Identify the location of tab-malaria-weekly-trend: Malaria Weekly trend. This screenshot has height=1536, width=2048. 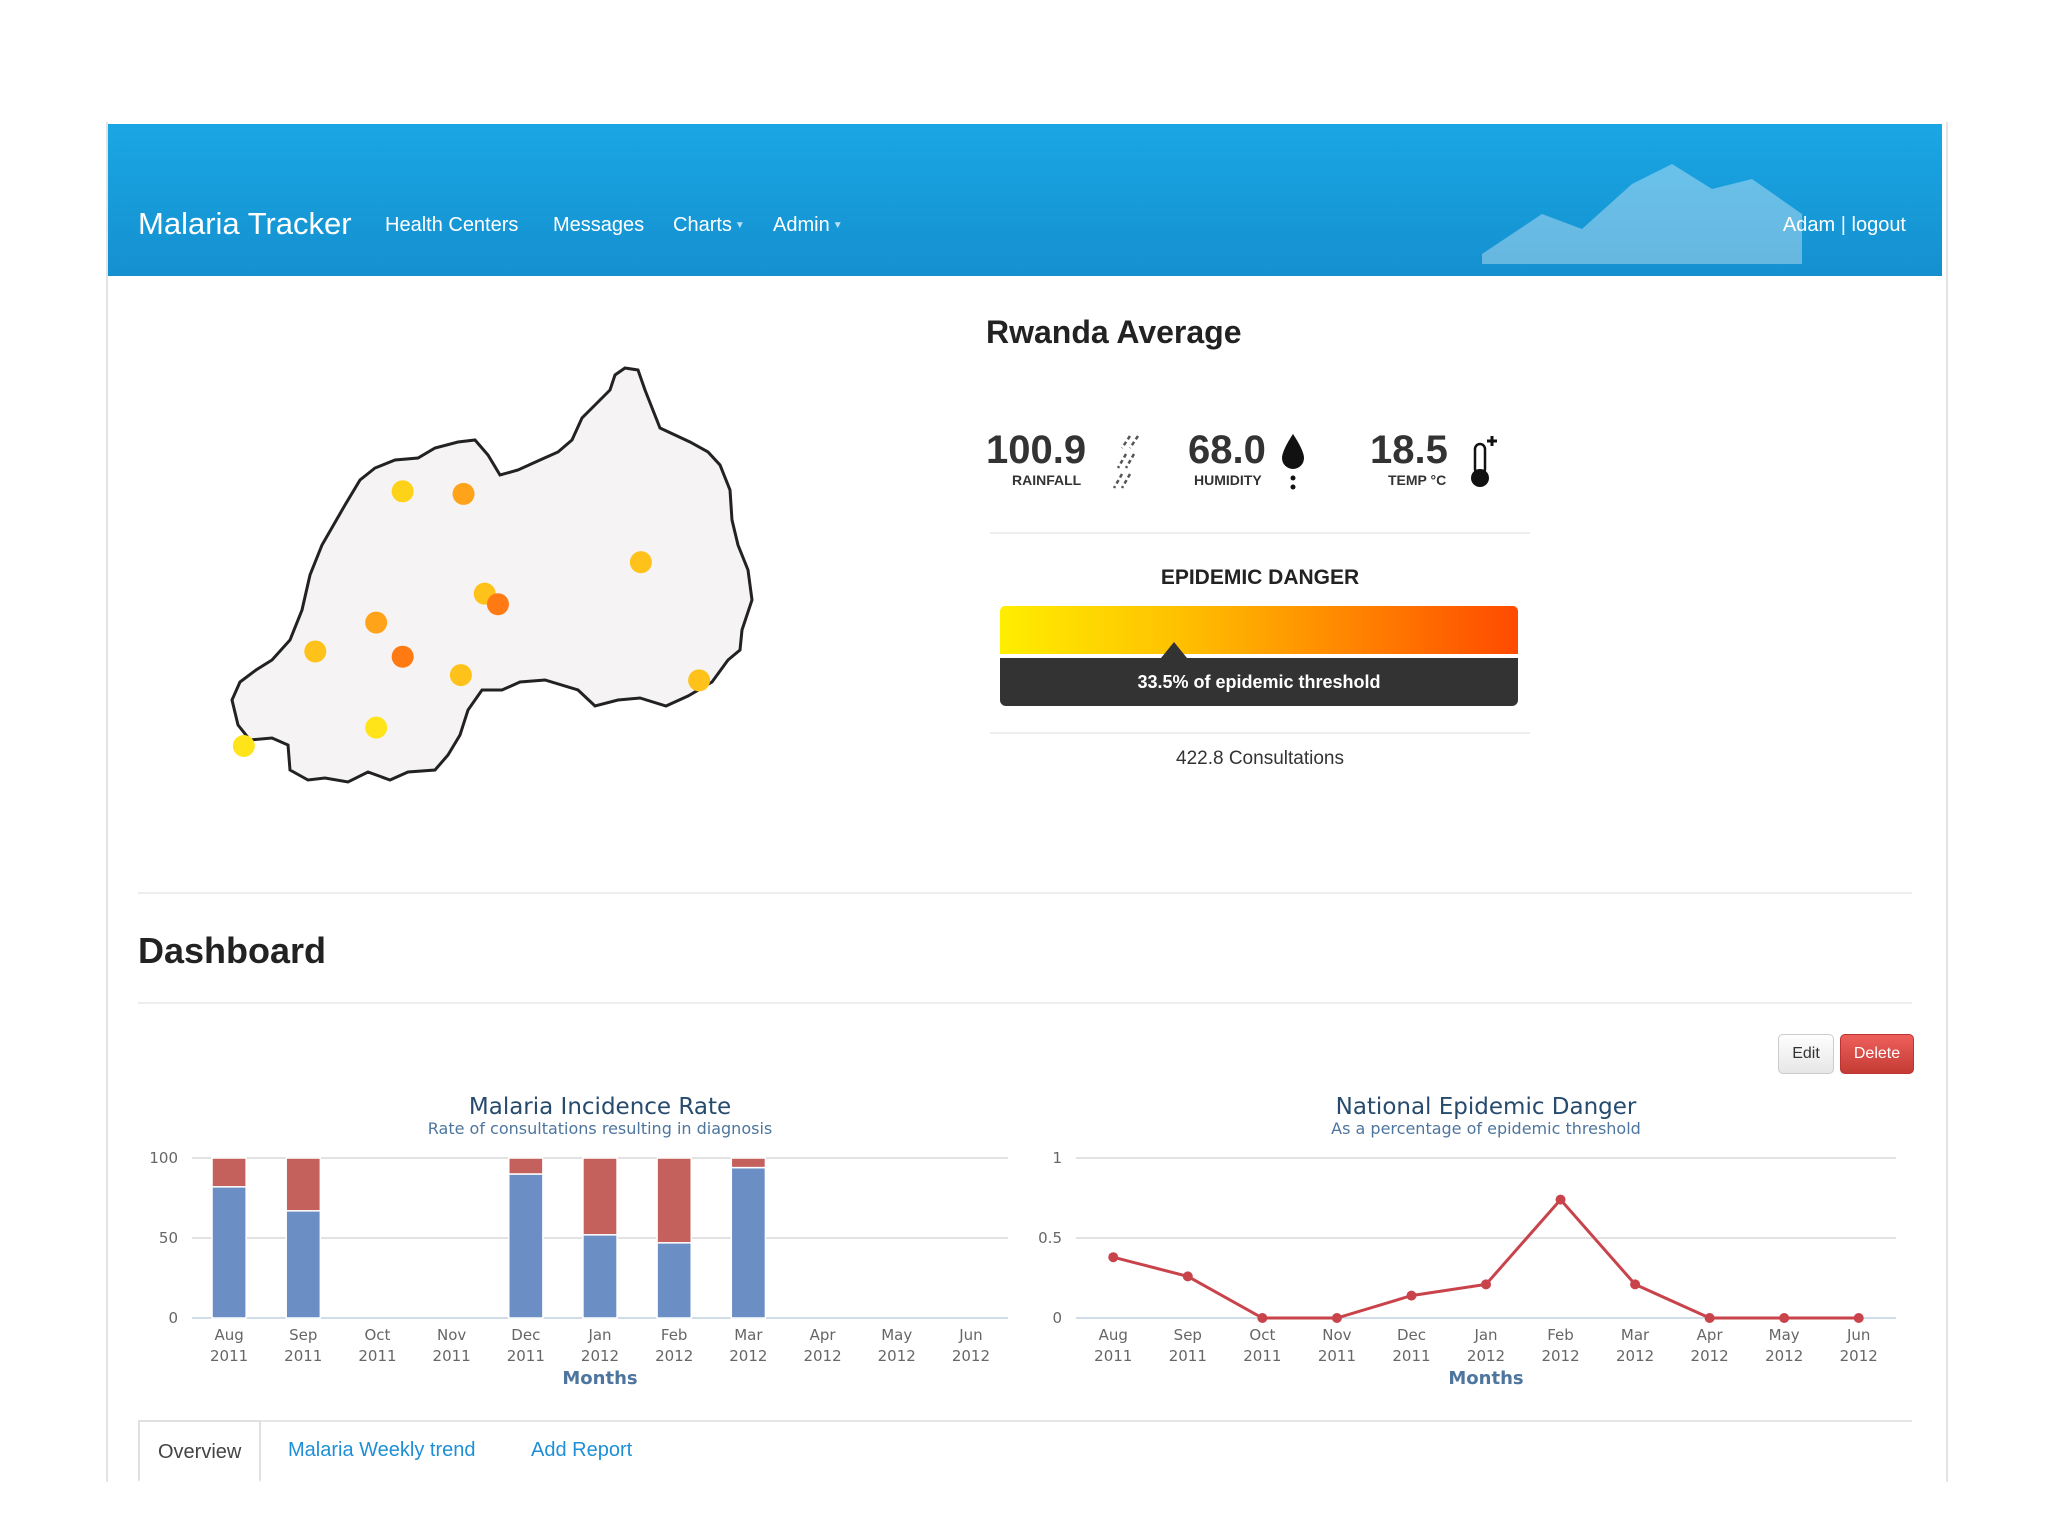
(382, 1450).